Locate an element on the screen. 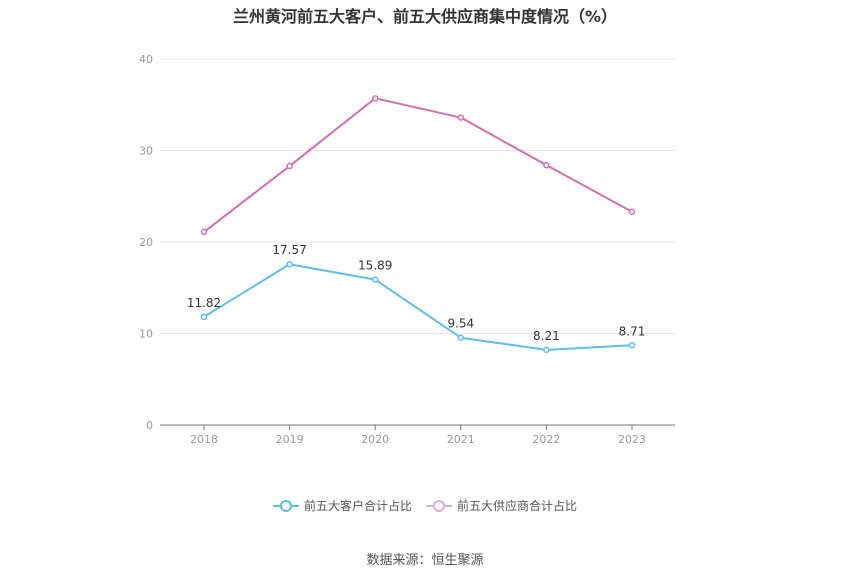 This screenshot has width=850, height=574. data-labels: 11.82 17.57 15.89 9.54 8.21 8.71 is located at coordinates (416, 293).